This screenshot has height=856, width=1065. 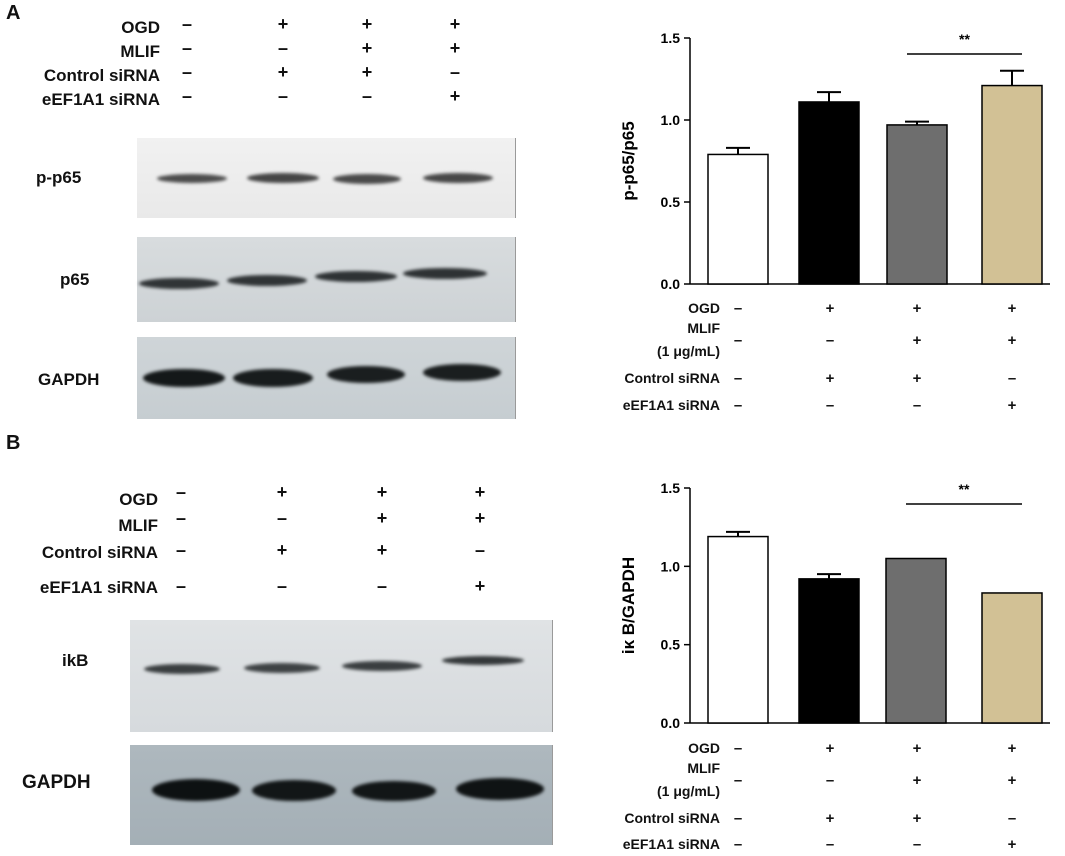 I want to click on condition-label: MLIF, so click(x=703, y=768).